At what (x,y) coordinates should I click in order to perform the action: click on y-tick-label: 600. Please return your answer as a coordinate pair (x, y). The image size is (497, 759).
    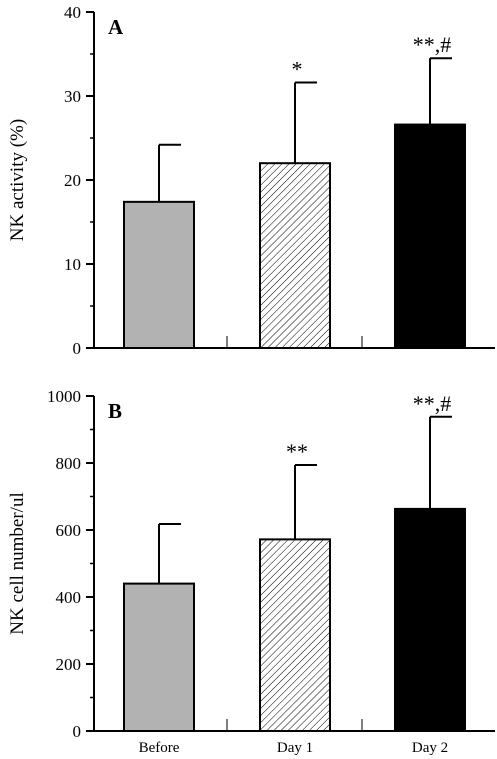
    Looking at the image, I should click on (69, 530).